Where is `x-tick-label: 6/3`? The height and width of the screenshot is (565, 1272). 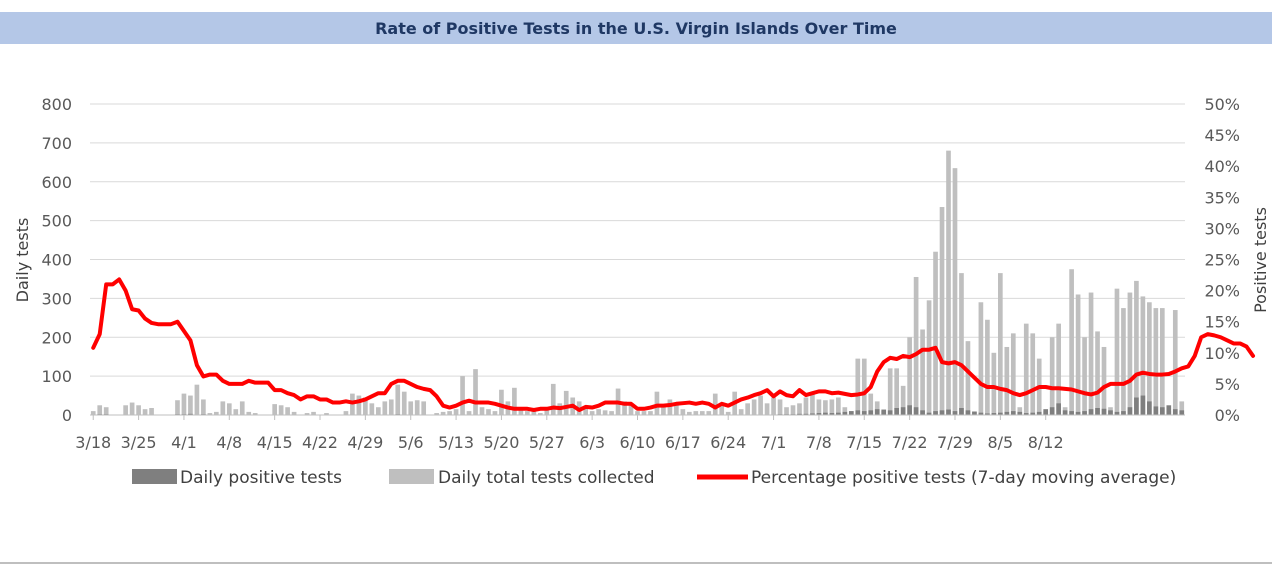 x-tick-label: 6/3 is located at coordinates (592, 442).